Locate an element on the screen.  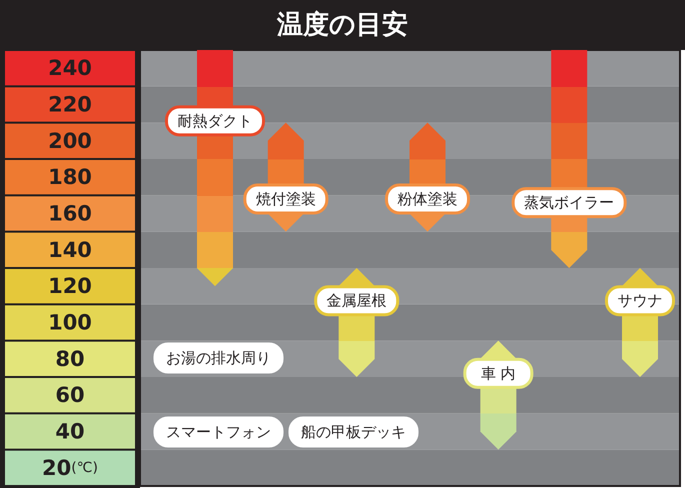
y-tick-label: 120 is located at coordinates (70, 286).